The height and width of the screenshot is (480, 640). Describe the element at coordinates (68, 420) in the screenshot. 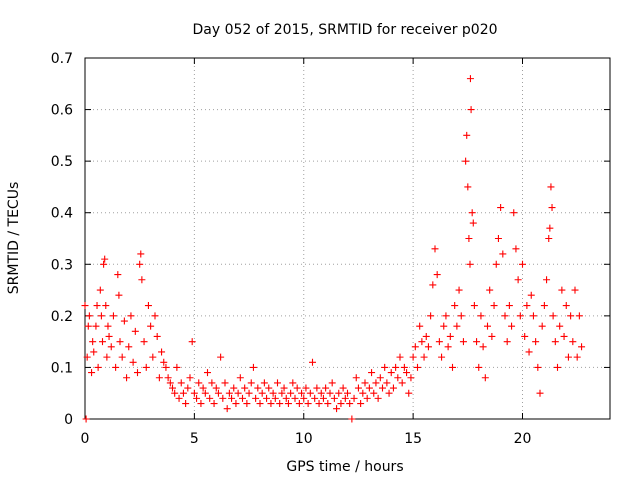

I see `y-tick-label: 0` at that location.